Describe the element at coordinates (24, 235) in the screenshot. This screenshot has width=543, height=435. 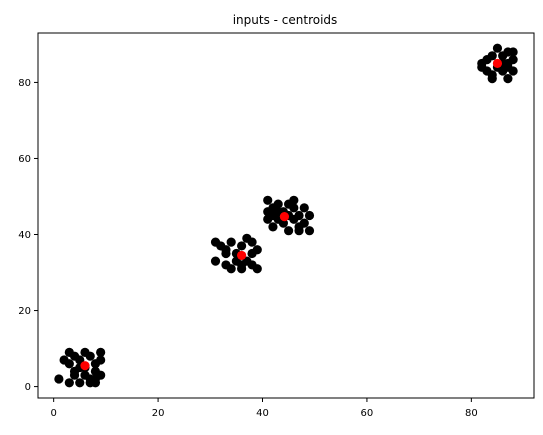
I see `y-tick-label: 40` at that location.